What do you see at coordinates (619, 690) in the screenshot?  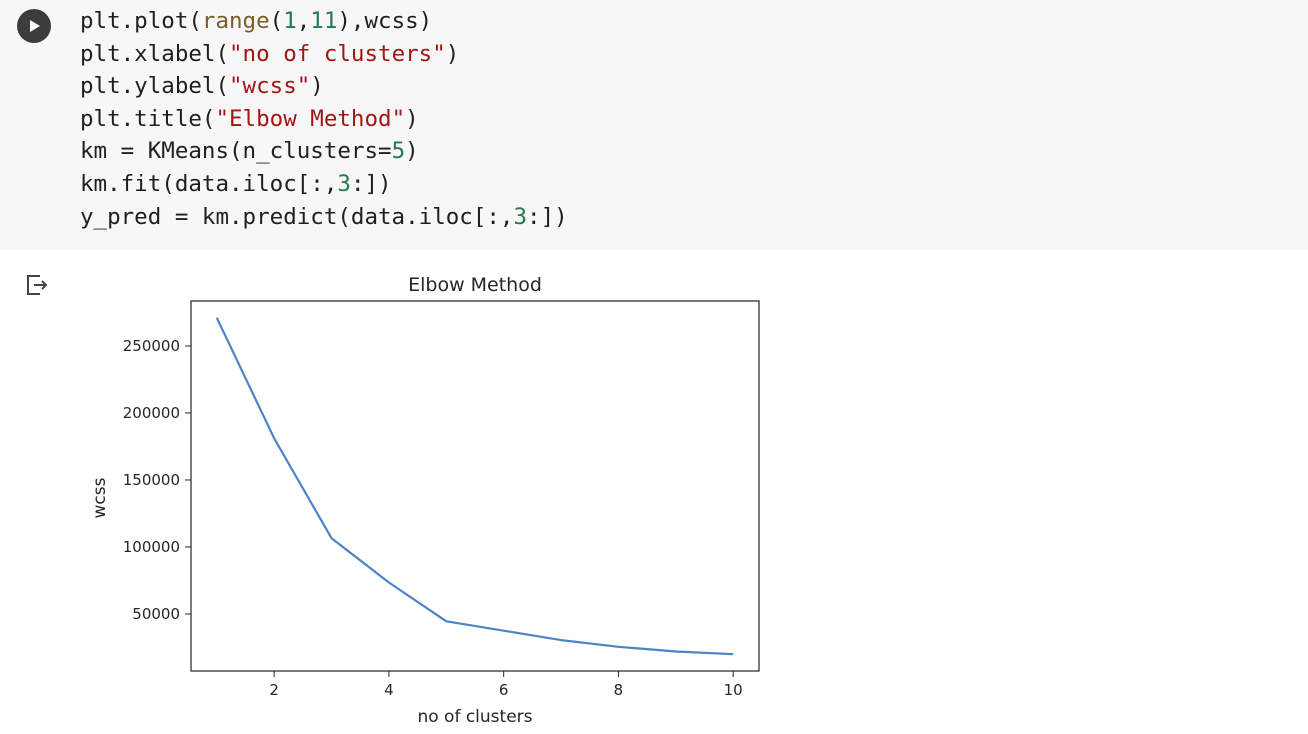 I see `x-tick-label: 8` at bounding box center [619, 690].